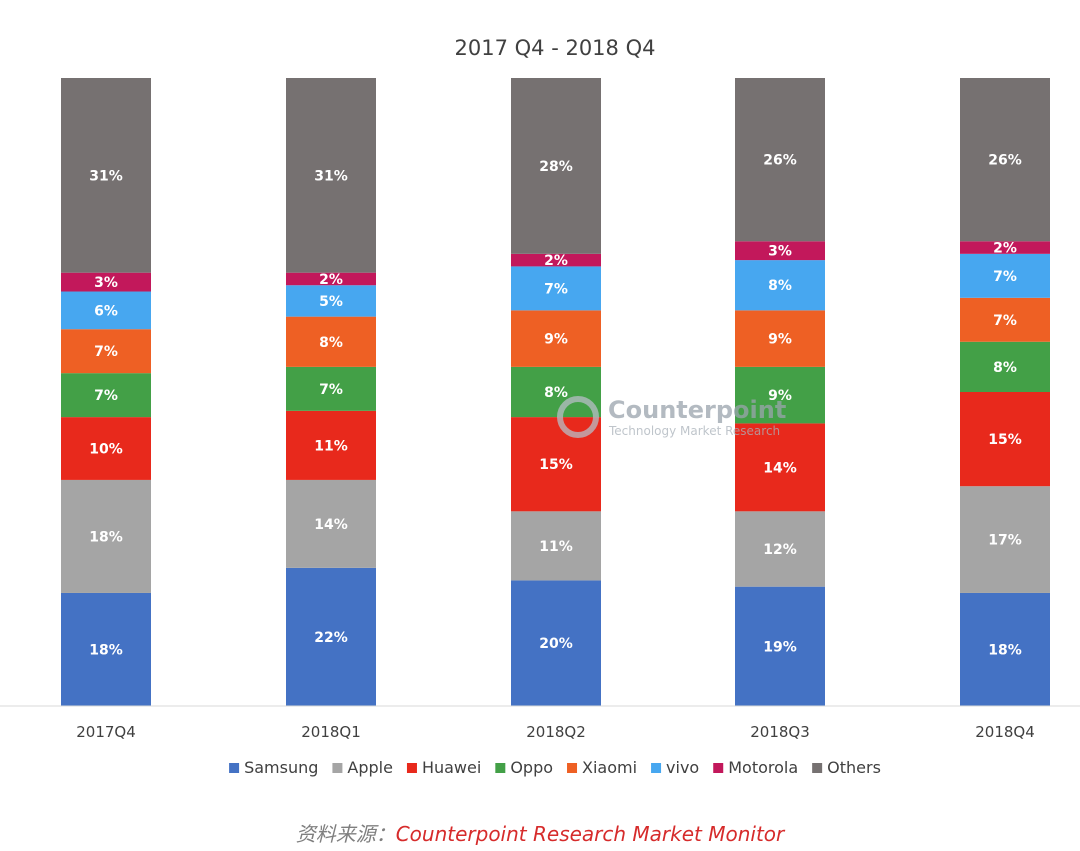 Image resolution: width=1080 pixels, height=851 pixels. I want to click on bar-motorola-2018q3, so click(780, 251).